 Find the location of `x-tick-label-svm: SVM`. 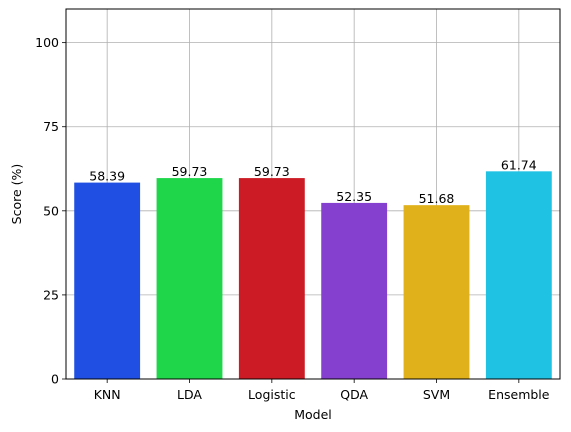

x-tick-label-svm: SVM is located at coordinates (436, 394).